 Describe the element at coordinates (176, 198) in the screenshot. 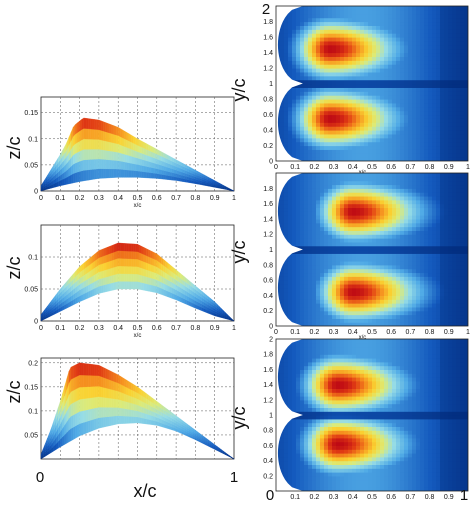

I see `x-tick-label: 0.7` at that location.